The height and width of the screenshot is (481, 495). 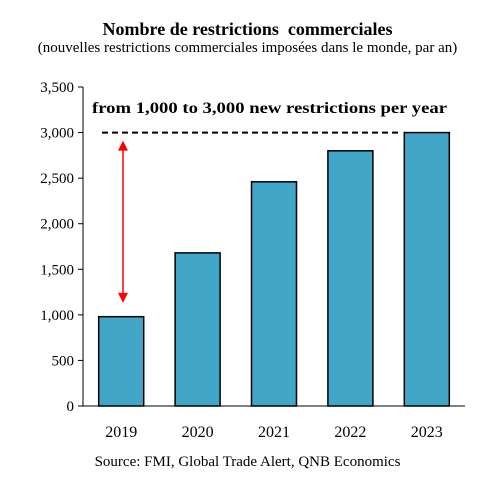 I want to click on red-arrow-head-down, so click(x=123, y=297).